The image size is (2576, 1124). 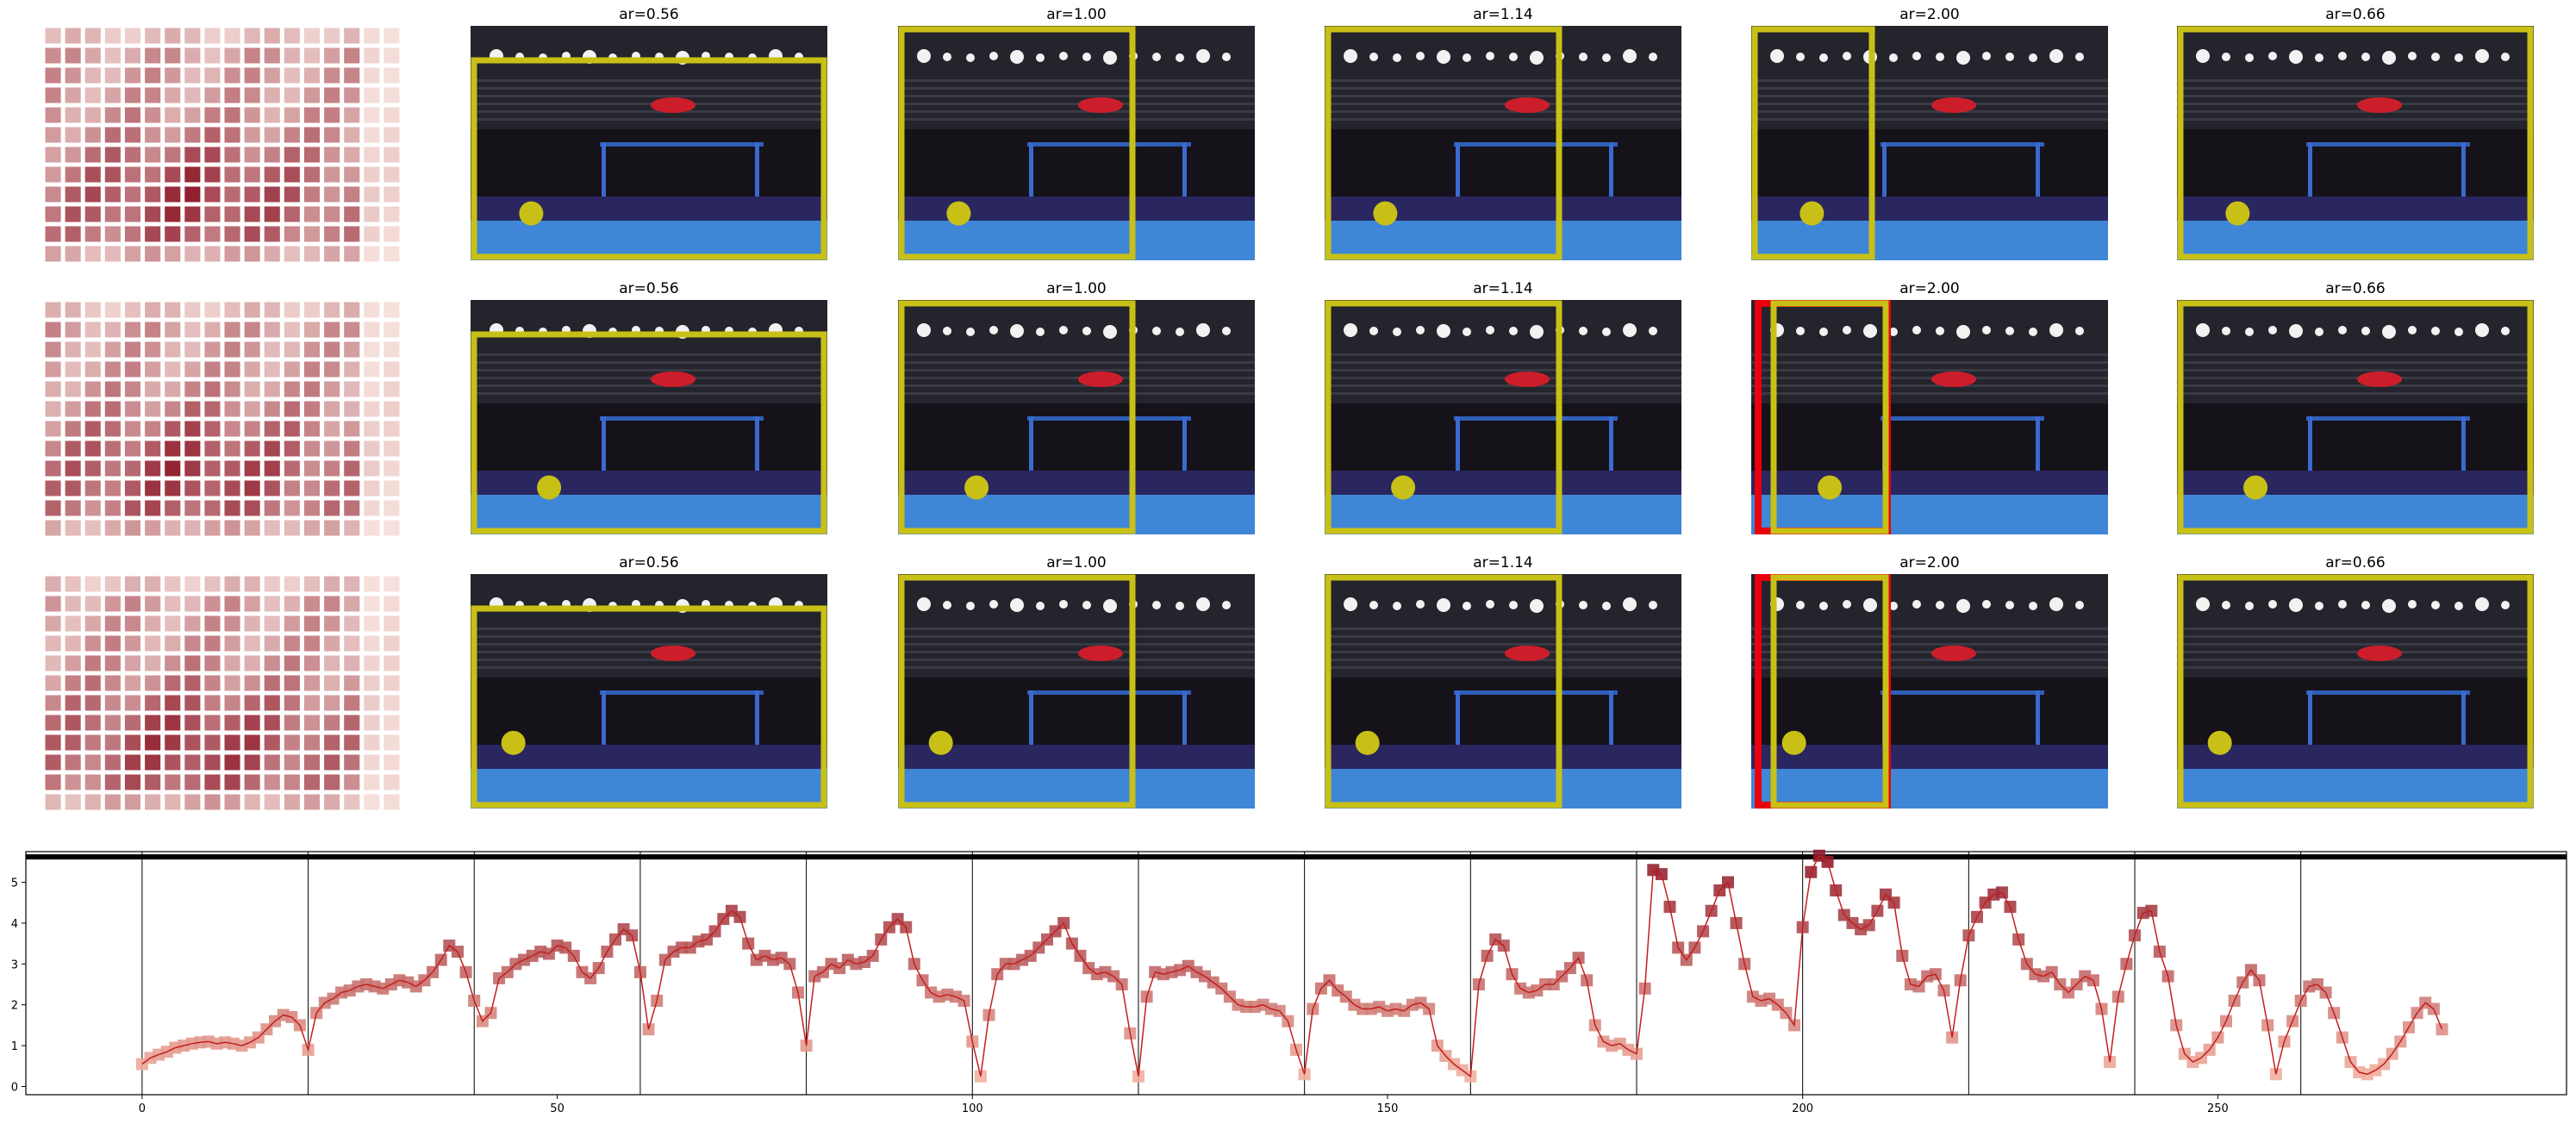 I want to click on x-tick-label: 200, so click(x=1802, y=1108).